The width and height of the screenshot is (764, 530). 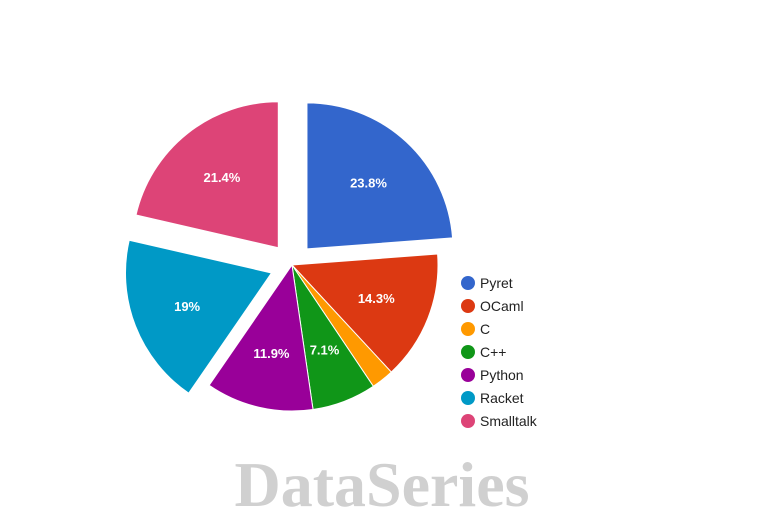 What do you see at coordinates (468, 329) in the screenshot?
I see `legend-swatch-c` at bounding box center [468, 329].